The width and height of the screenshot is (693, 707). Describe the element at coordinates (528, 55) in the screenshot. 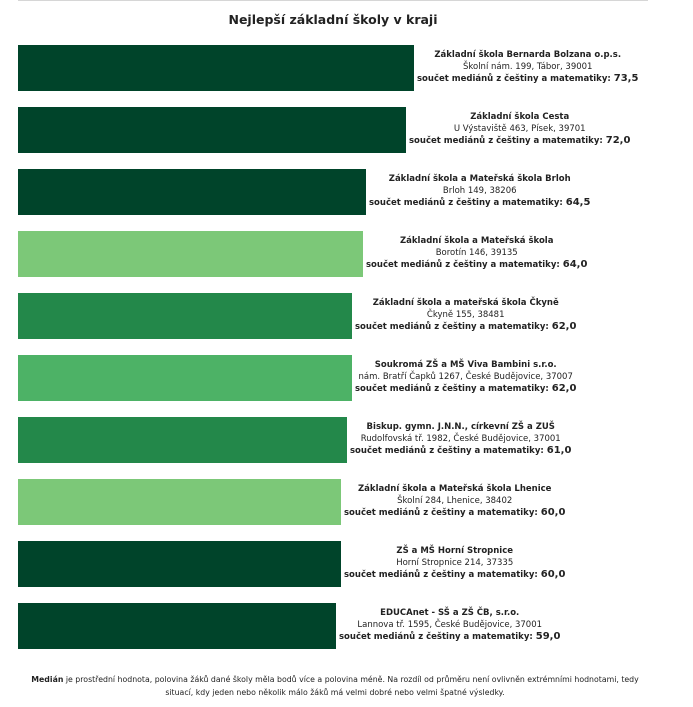

I see `school-name: Základní škola Bernarda Bolzana o.p.s.` at that location.